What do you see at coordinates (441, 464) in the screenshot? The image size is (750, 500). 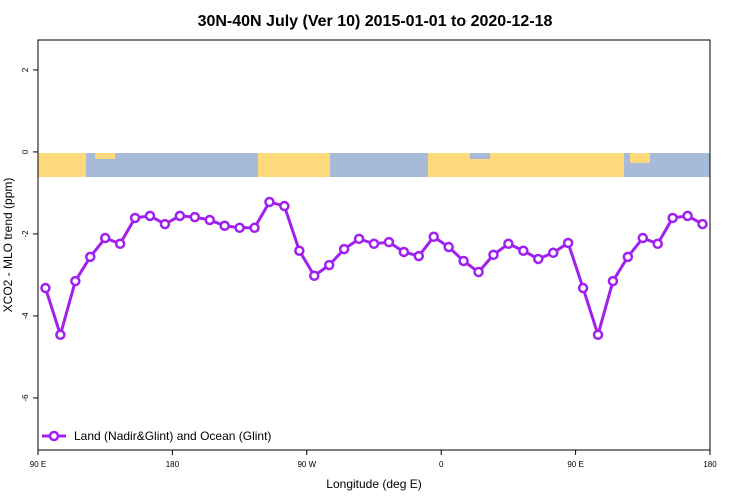 I see `x-tick-label: 0` at bounding box center [441, 464].